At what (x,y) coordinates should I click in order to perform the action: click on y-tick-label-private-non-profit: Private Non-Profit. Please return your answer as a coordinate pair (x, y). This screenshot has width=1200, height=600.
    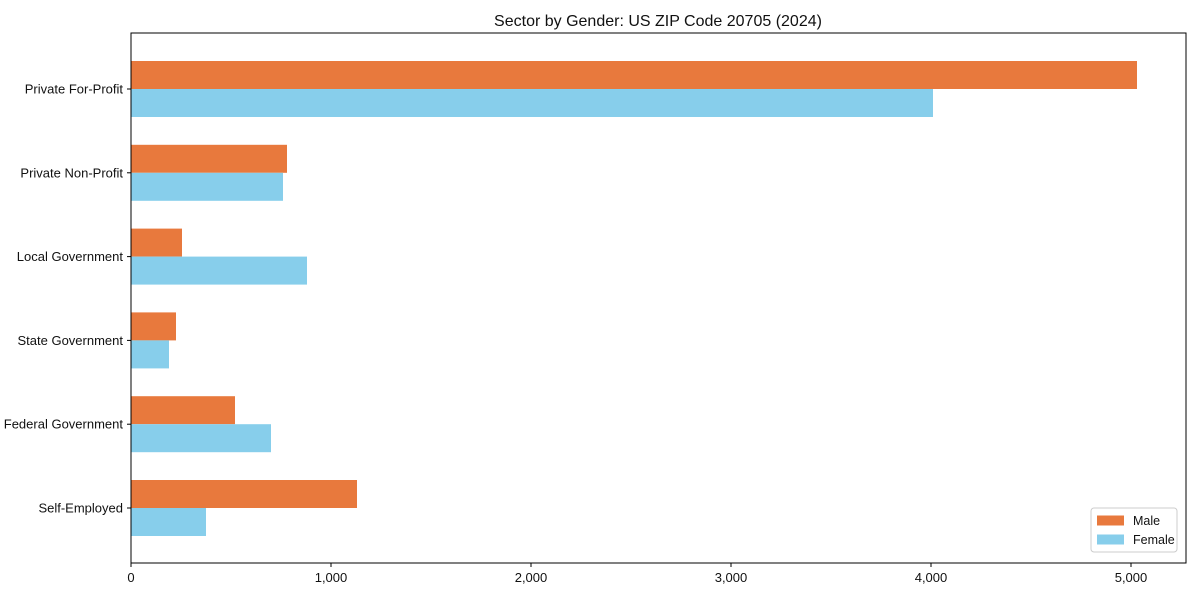
    Looking at the image, I should click on (71, 172).